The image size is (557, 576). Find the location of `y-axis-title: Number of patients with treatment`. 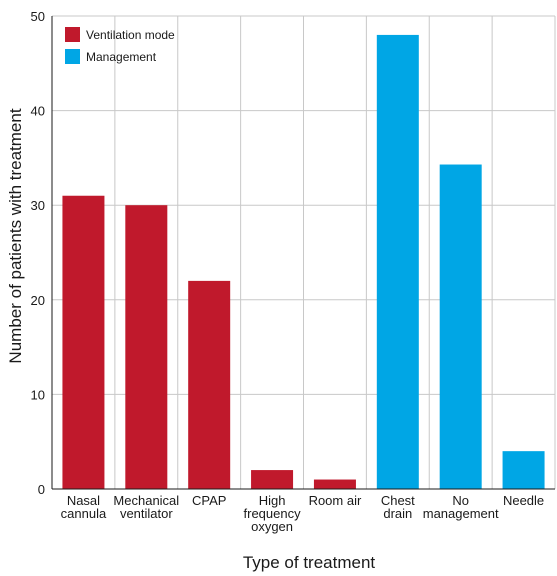

y-axis-title: Number of patients with treatment is located at coordinates (15, 235).